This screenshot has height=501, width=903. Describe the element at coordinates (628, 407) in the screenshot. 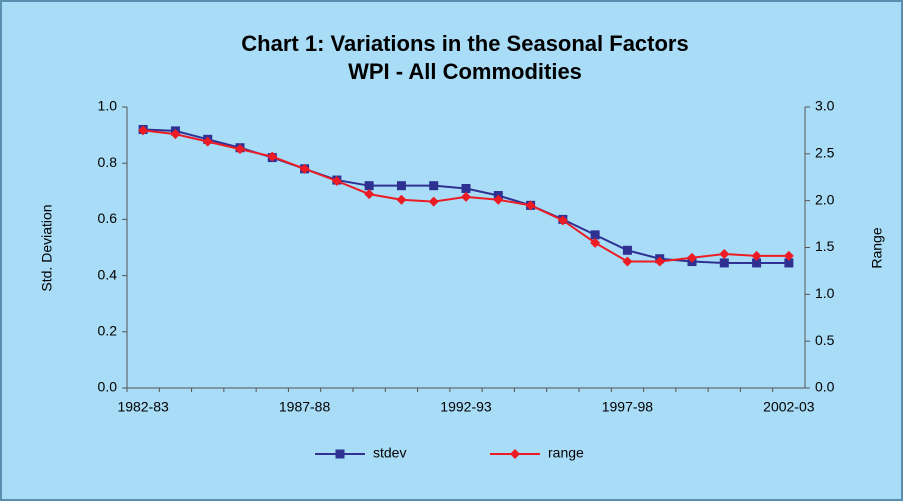

I see `x-tick-label: 1997-98` at that location.